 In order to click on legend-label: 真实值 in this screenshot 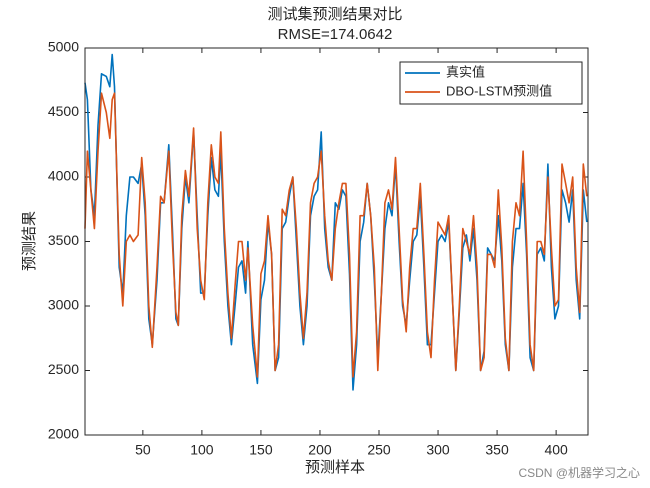, I will do `click(465, 71)`.